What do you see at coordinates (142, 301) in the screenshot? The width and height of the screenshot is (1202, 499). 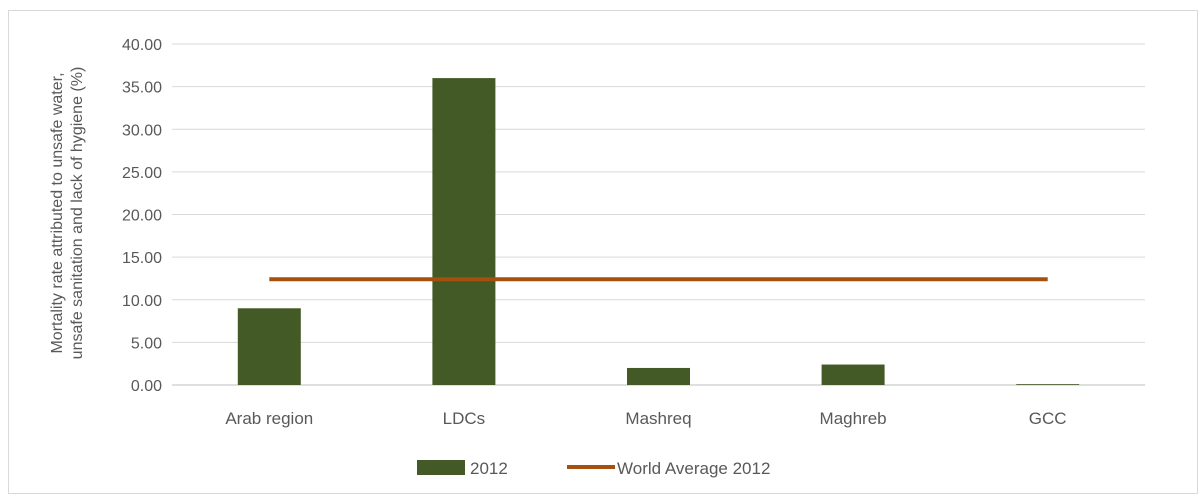 I see `y-tick-label: 10.00` at bounding box center [142, 301].